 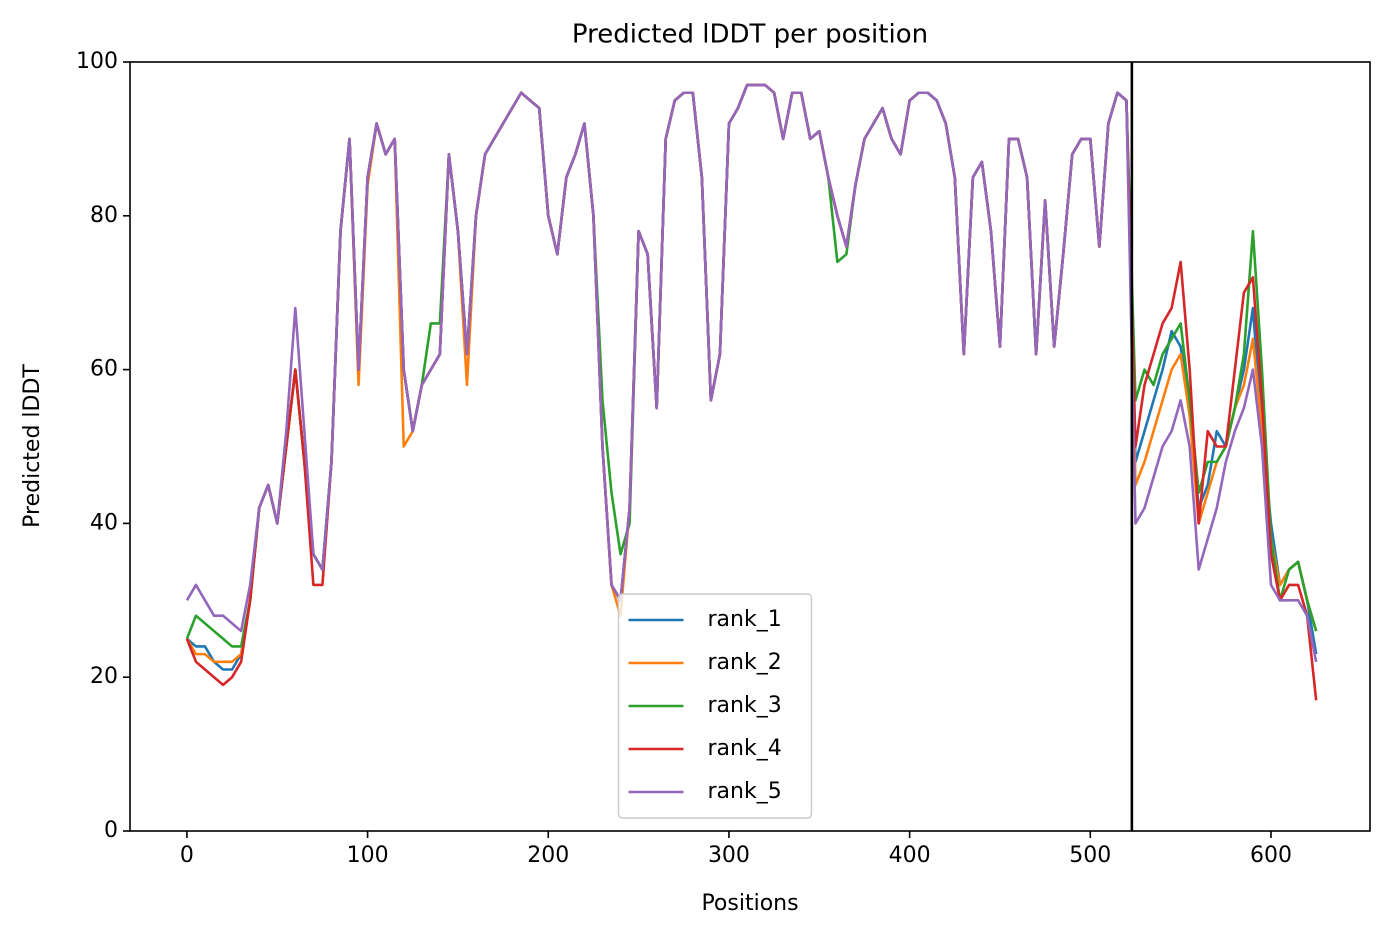 I want to click on y-tick-label: 40, so click(x=104, y=522).